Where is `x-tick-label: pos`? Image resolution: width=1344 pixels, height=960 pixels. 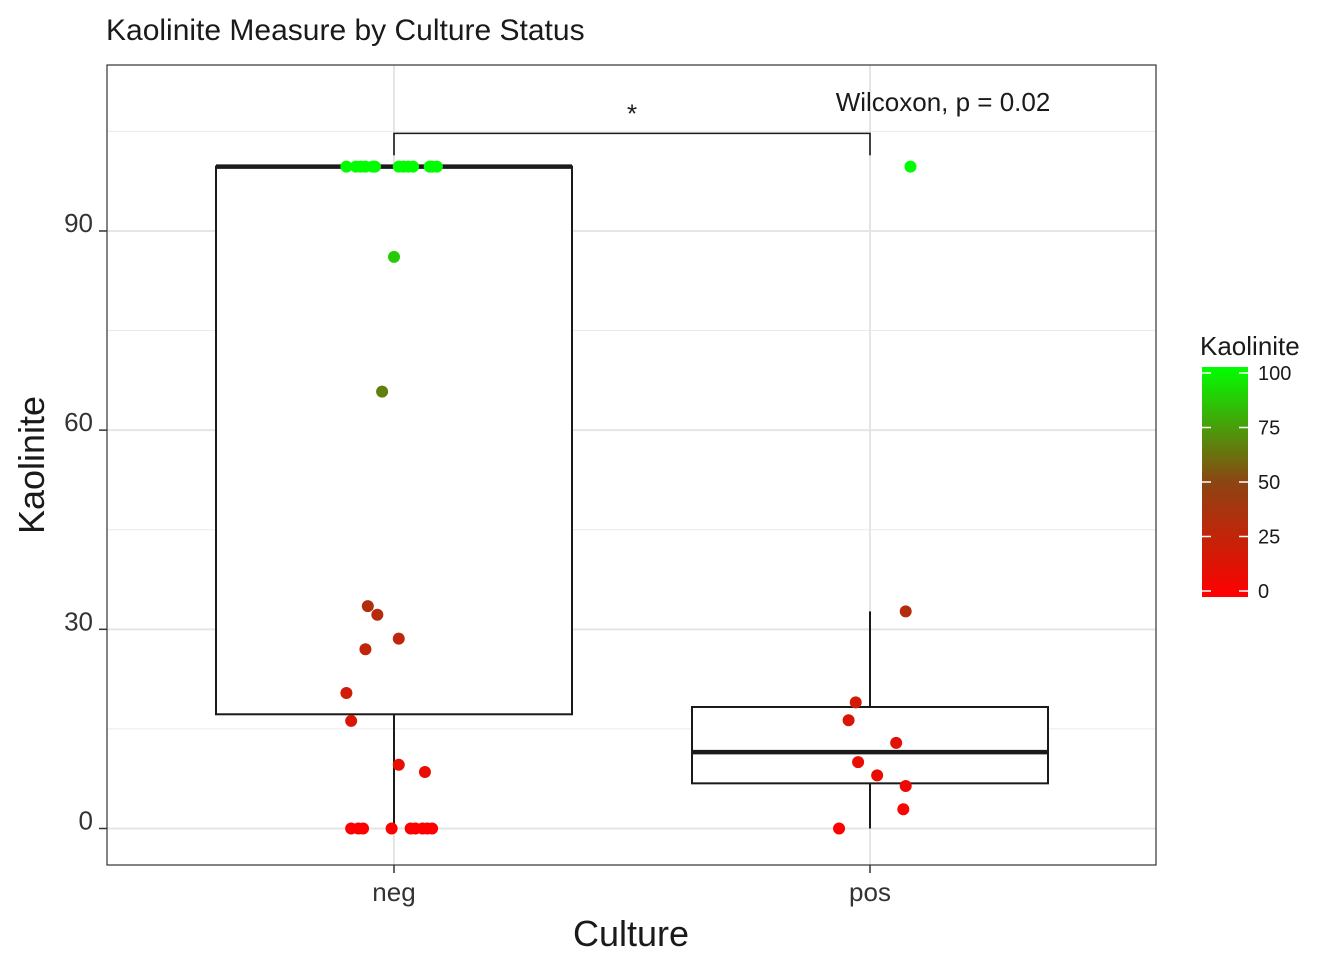
x-tick-label: pos is located at coordinates (870, 892).